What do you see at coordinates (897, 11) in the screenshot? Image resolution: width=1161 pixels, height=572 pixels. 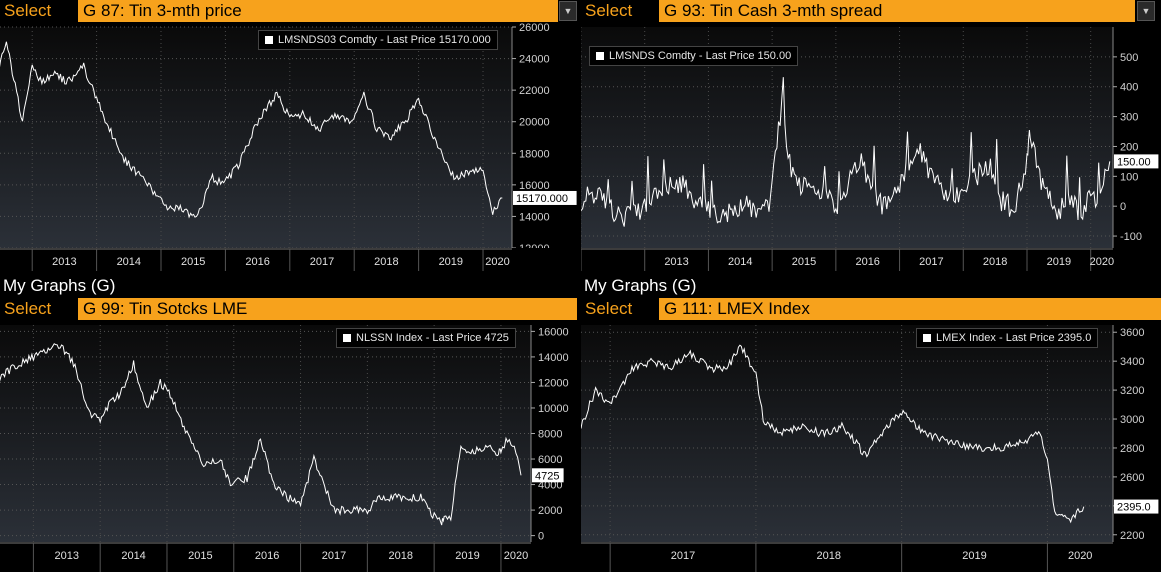 I see `graph-title: G 93: Tin Cash 3-mth spread` at bounding box center [897, 11].